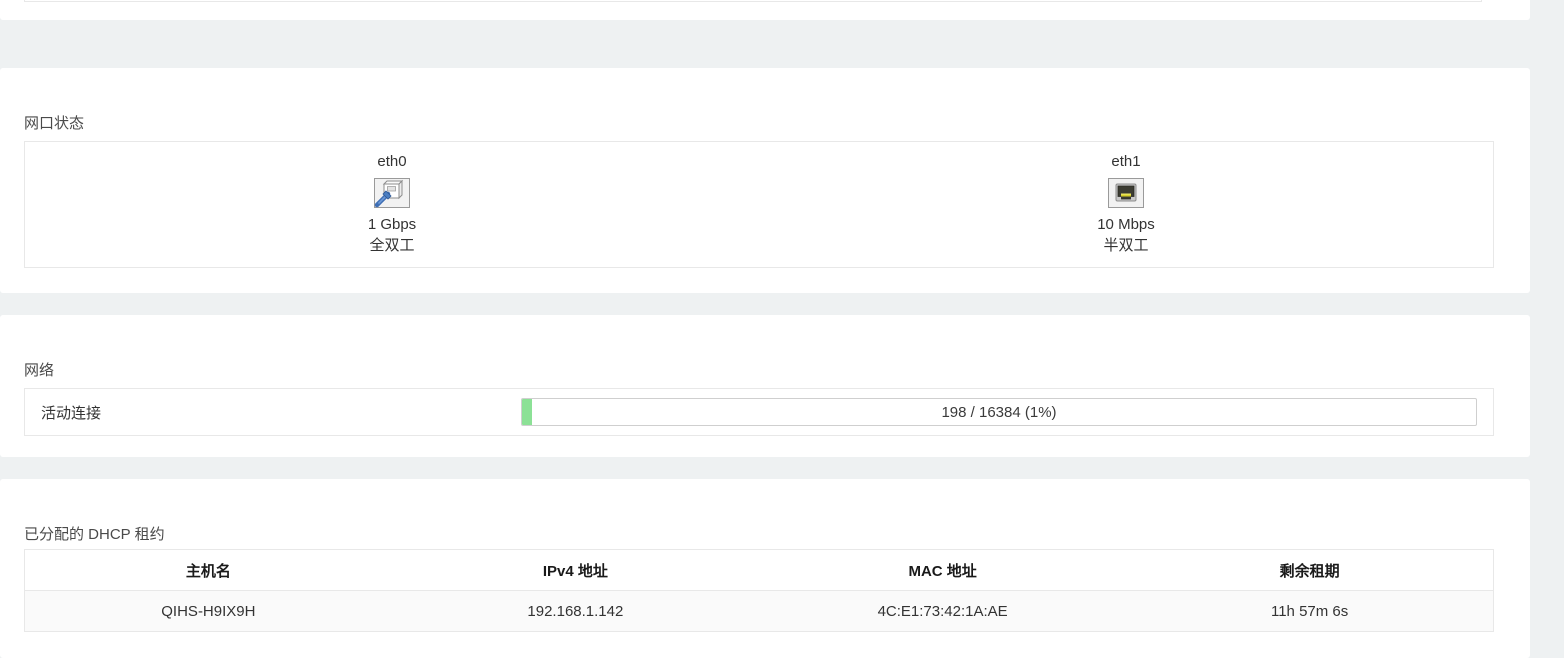  I want to click on active-connections-bar-cell: 198 / 16384 (1%), so click(1007, 412).